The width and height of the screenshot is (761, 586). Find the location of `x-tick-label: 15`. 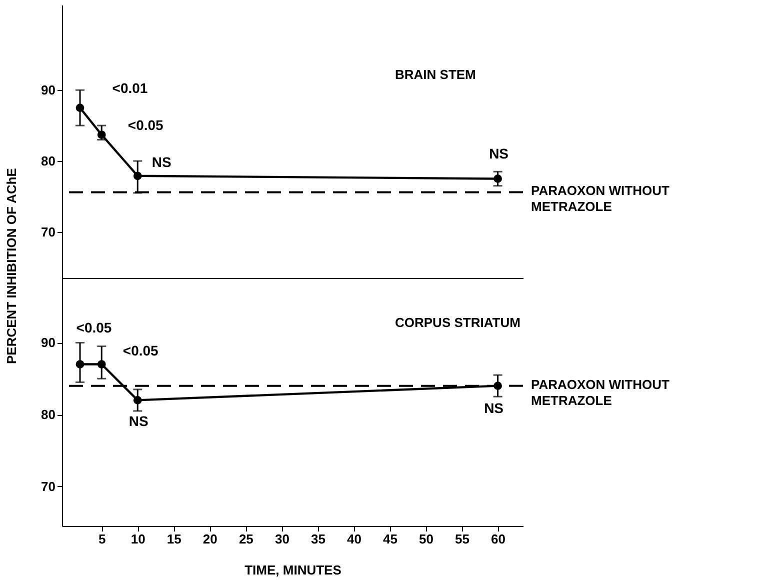

x-tick-label: 15 is located at coordinates (174, 539).